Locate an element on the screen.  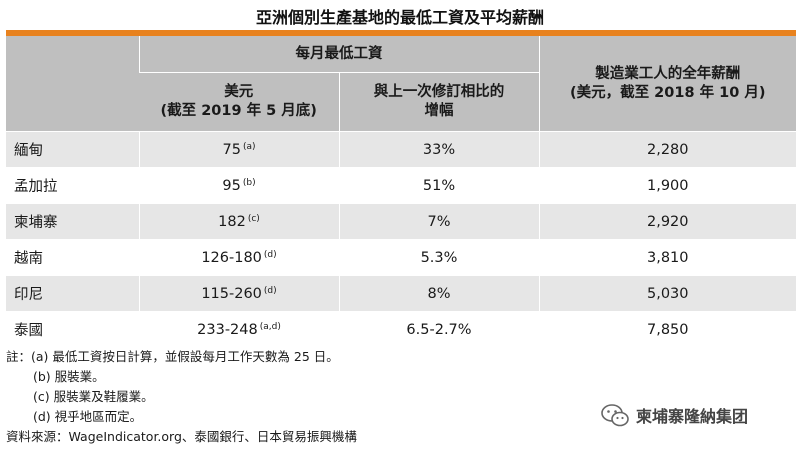
table-row: 緬甸 75 (a) 33% 2,280 is located at coordinates (401, 149).